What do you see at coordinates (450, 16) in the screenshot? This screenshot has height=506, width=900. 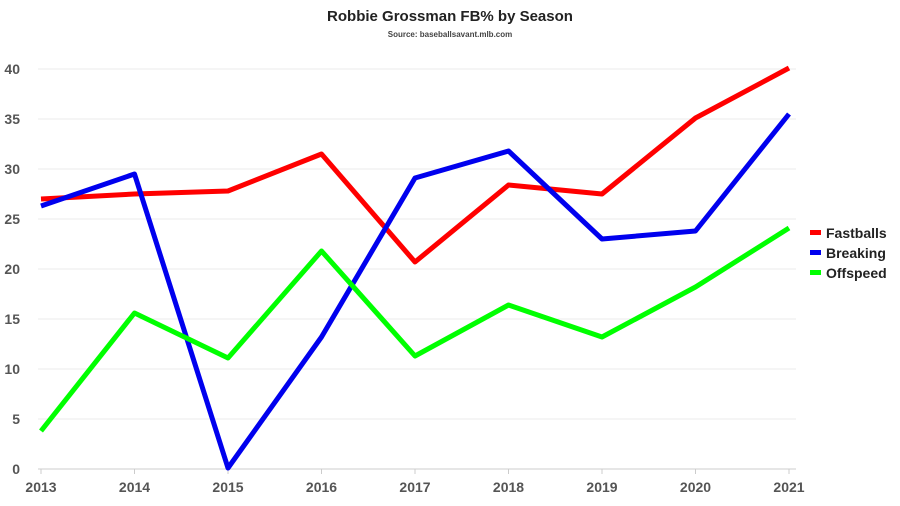 I see `chart-title: Robbie Grossman FB% by Season` at bounding box center [450, 16].